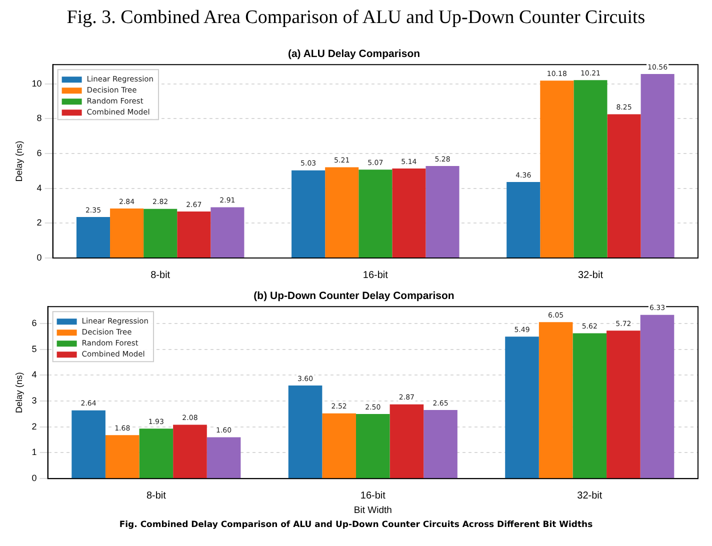 The width and height of the screenshot is (712, 546). What do you see at coordinates (37, 83) in the screenshot?
I see `y-tick-label: 10` at bounding box center [37, 83].